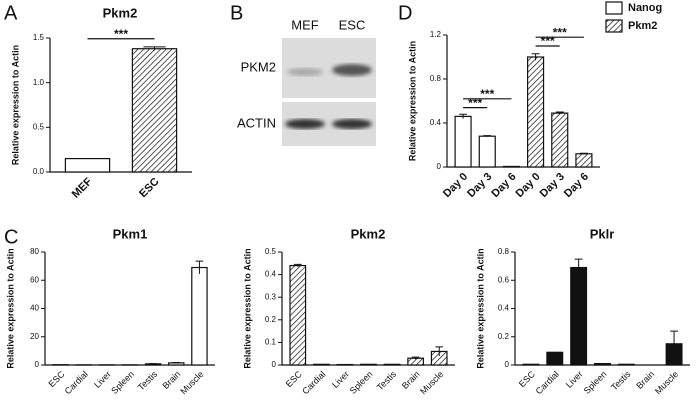 The height and width of the screenshot is (413, 700). Describe the element at coordinates (504, 279) in the screenshot. I see `y-tick-label: 0.6` at that location.